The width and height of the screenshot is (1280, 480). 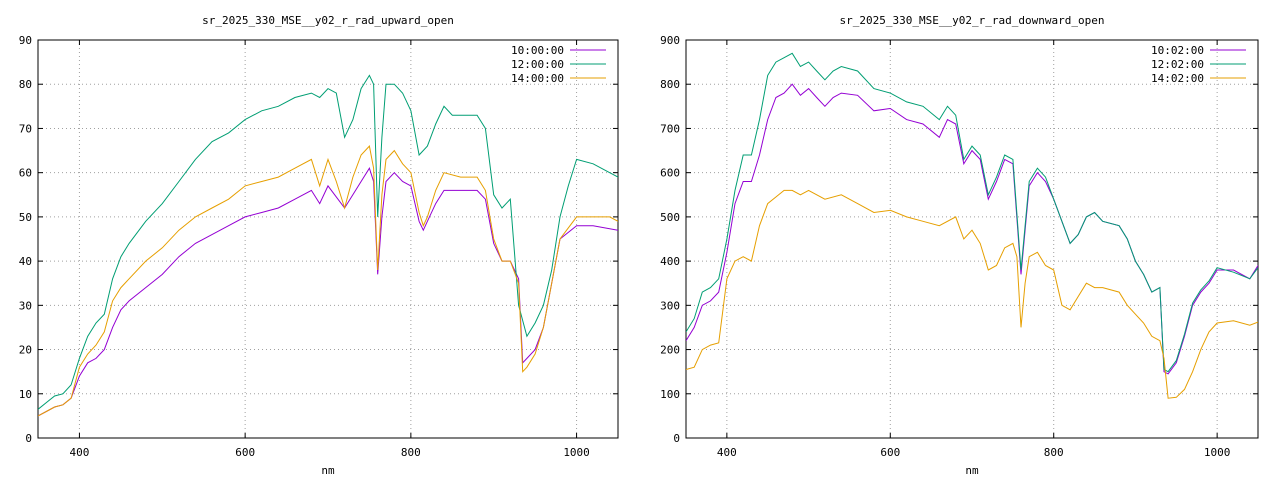 What do you see at coordinates (670, 84) in the screenshot?
I see `y-tick-label: 800` at bounding box center [670, 84].